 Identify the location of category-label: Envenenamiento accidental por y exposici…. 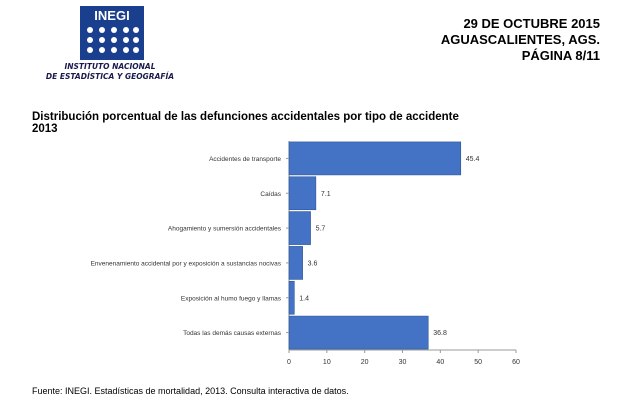
(186, 263).